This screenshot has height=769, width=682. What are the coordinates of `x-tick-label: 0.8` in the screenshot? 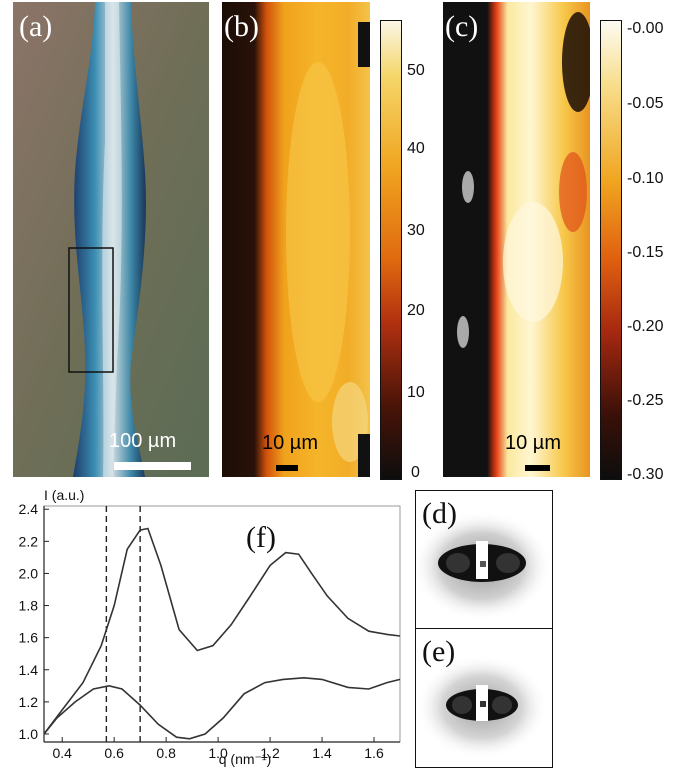 It's located at (166, 753).